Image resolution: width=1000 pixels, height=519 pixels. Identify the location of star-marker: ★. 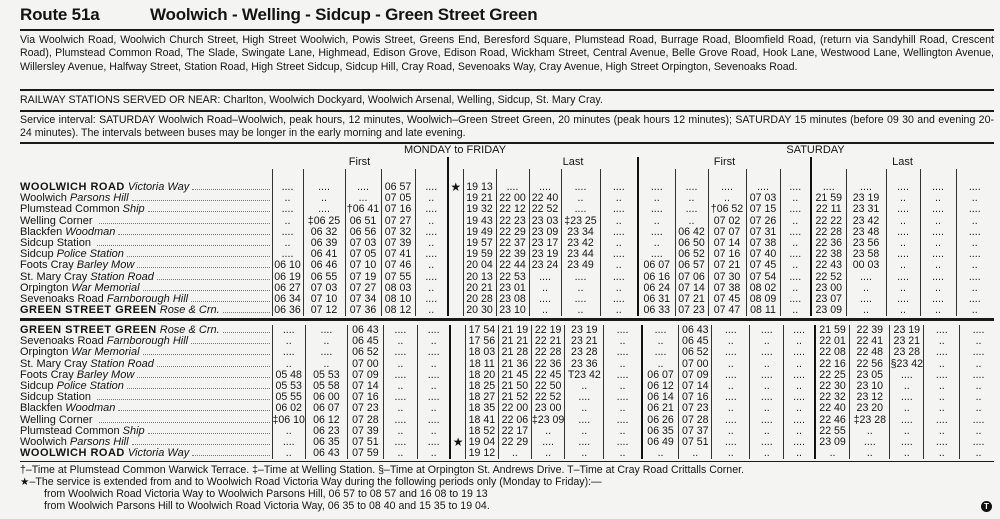
(457, 443).